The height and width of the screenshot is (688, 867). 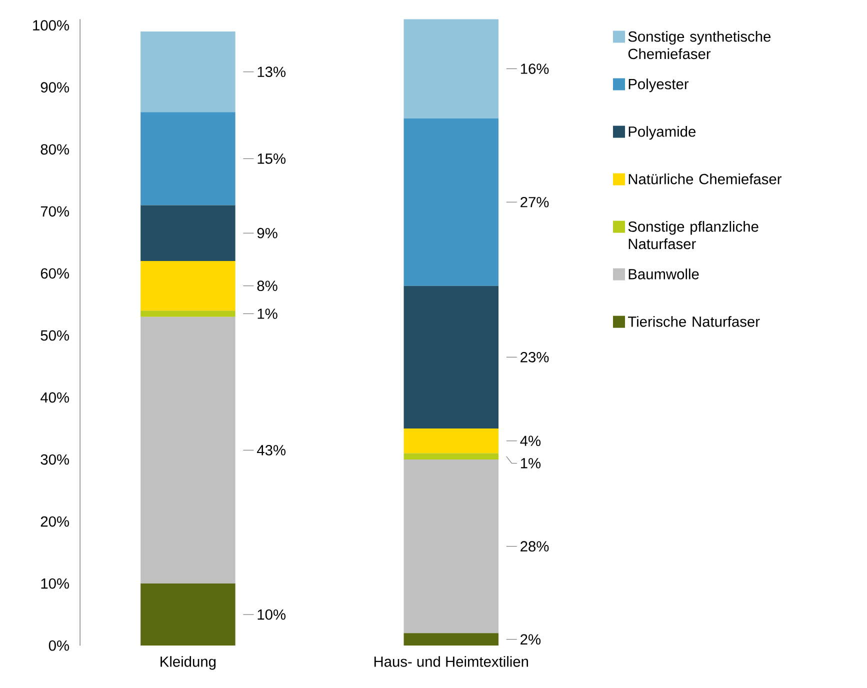 I want to click on y-tick-label: 10%, so click(x=55, y=583).